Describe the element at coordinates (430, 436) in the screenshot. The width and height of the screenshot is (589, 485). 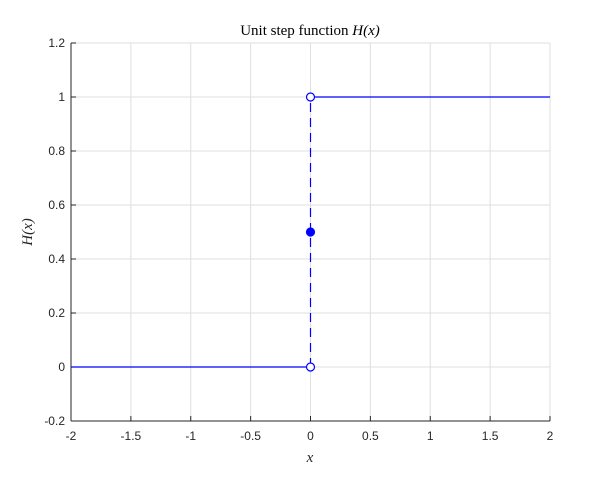
I see `x-tick-label: 1` at that location.